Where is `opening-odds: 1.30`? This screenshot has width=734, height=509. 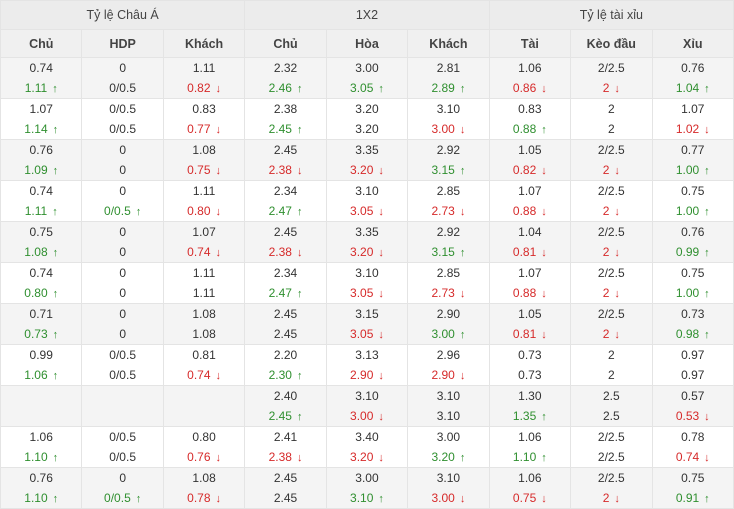 opening-odds: 1.30 is located at coordinates (530, 396).